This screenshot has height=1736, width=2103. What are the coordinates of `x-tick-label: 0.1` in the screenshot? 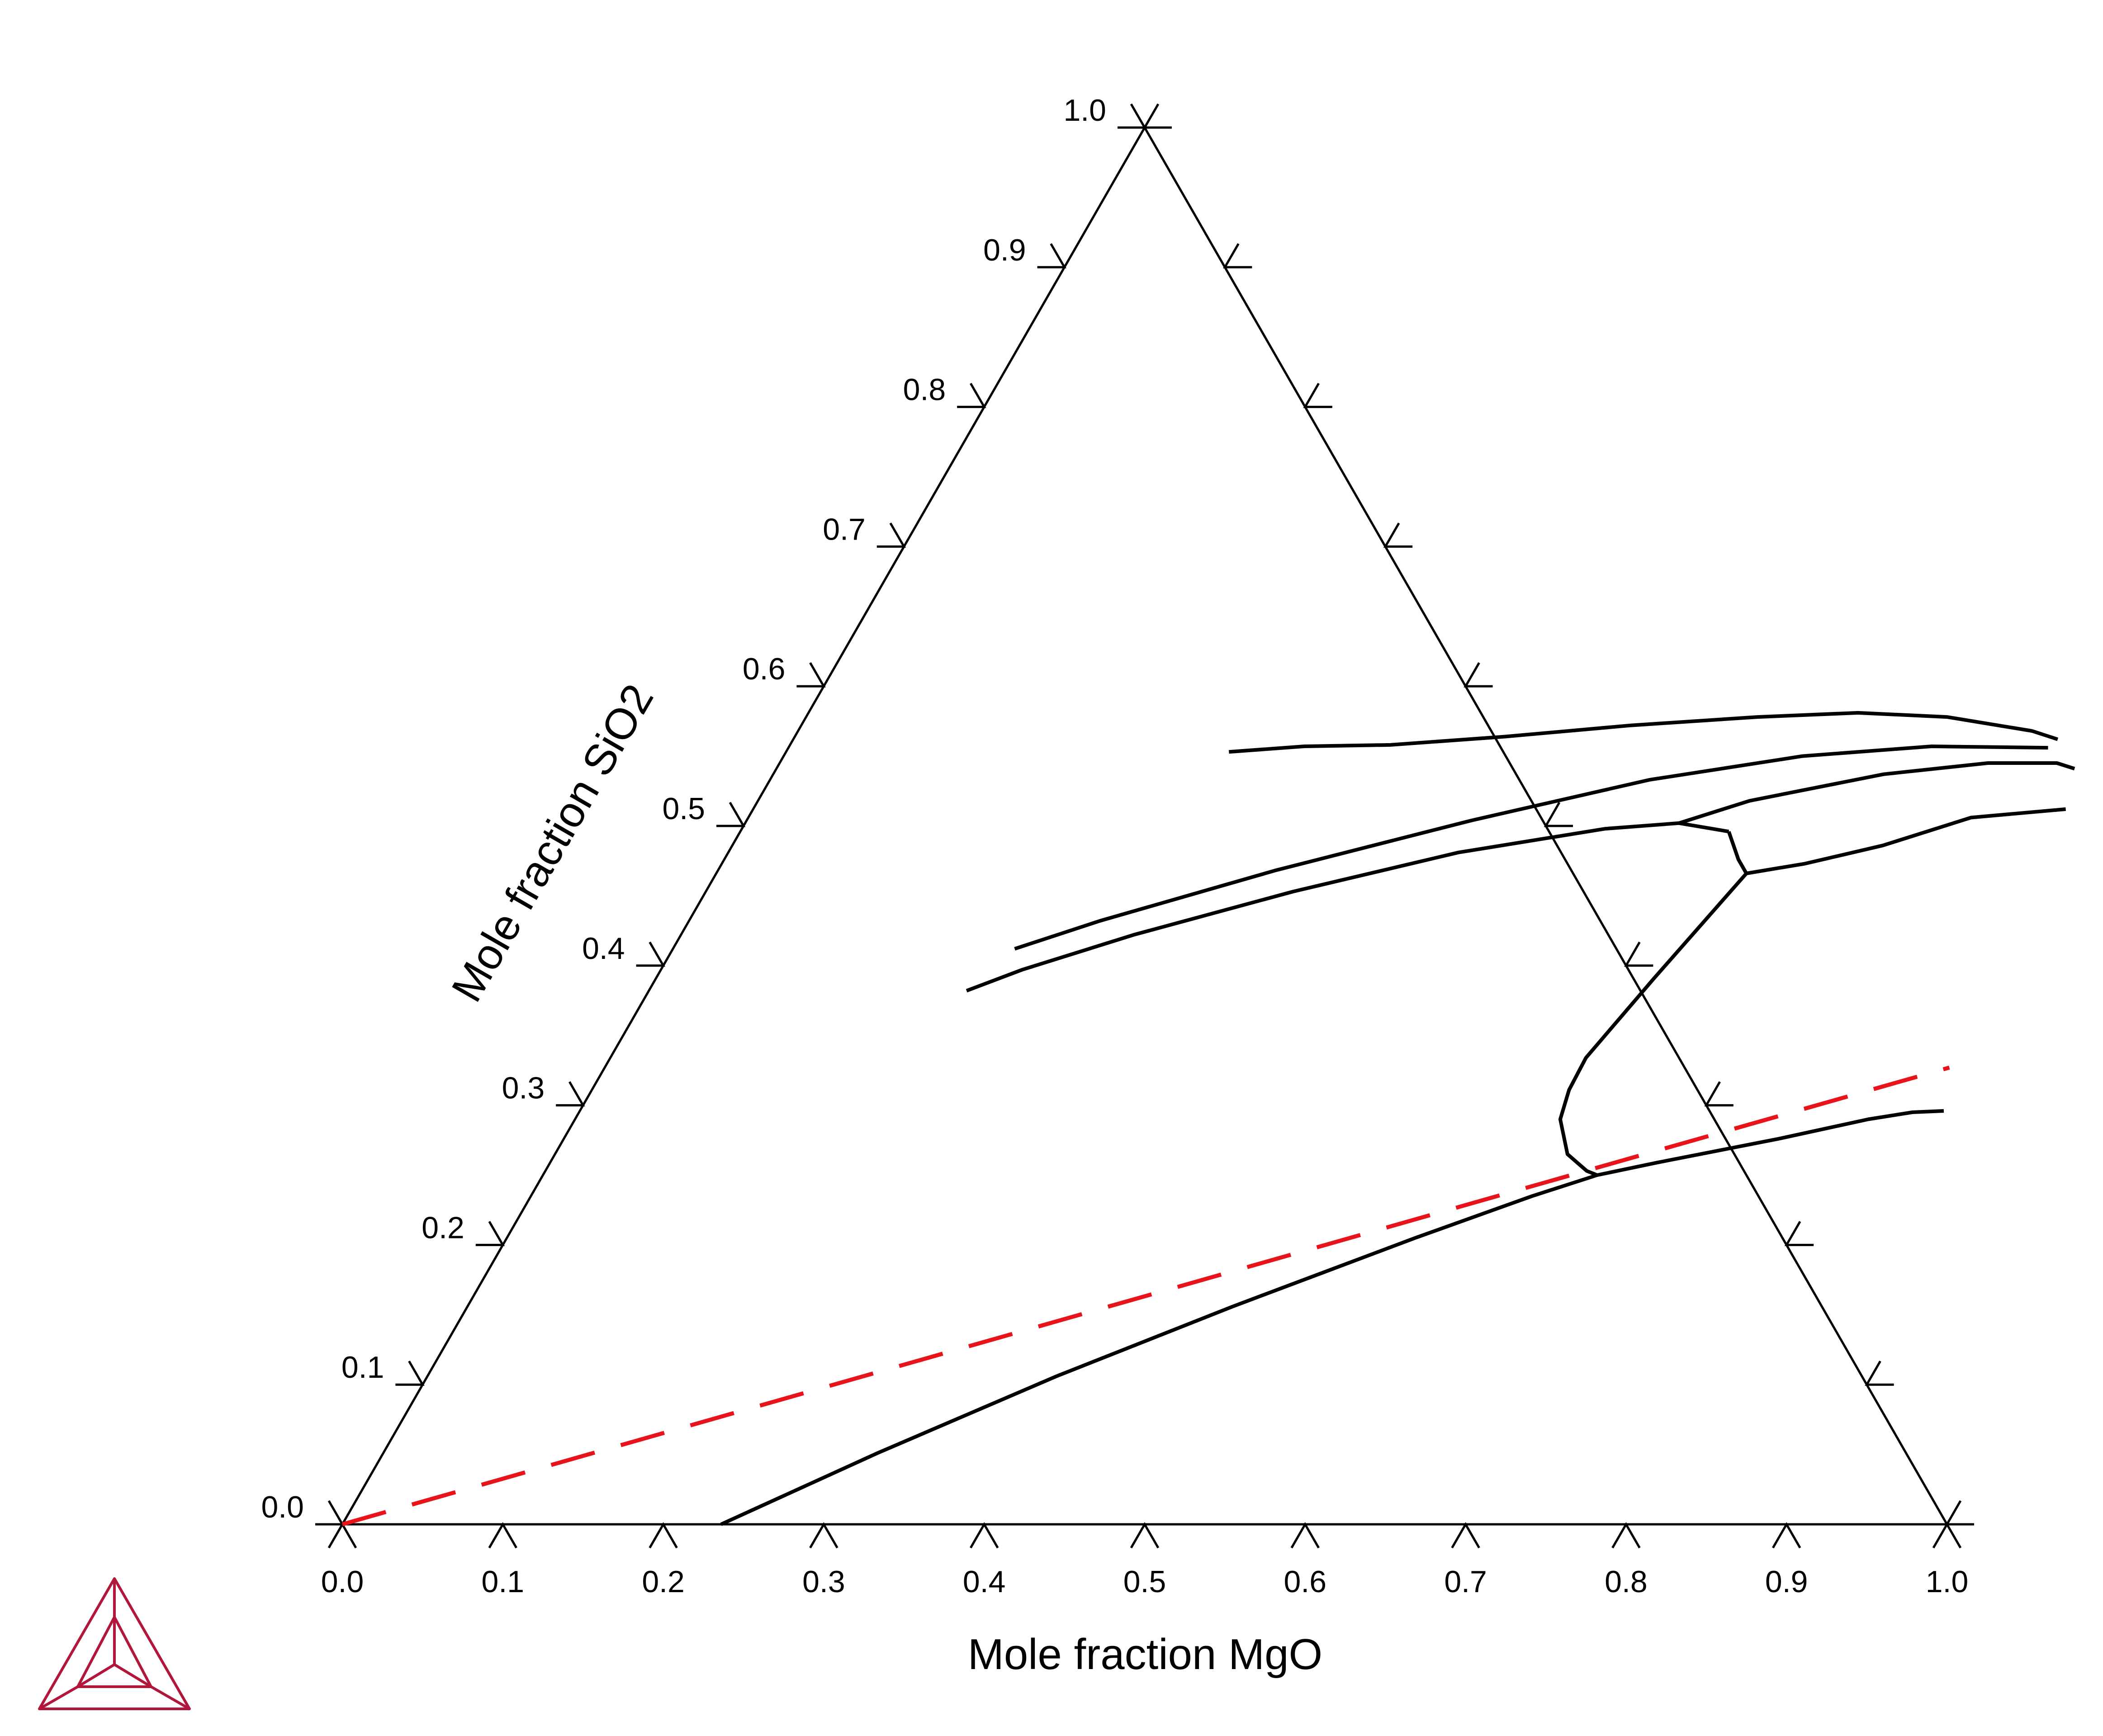 It's located at (503, 1582).